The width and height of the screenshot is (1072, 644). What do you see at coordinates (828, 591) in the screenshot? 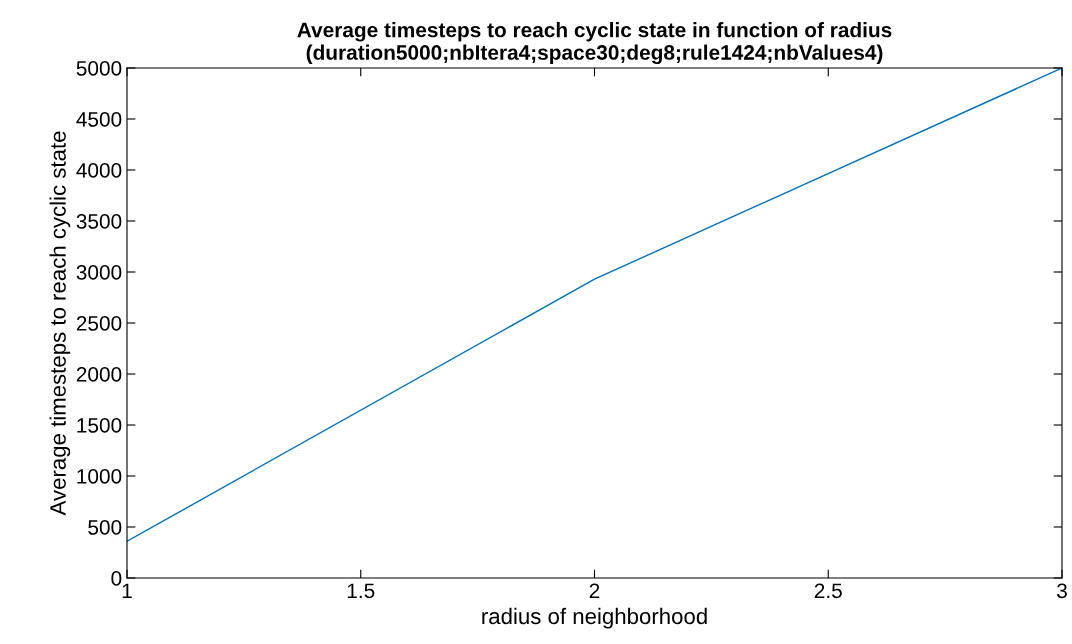
I see `x-tick-label: 2.5` at bounding box center [828, 591].